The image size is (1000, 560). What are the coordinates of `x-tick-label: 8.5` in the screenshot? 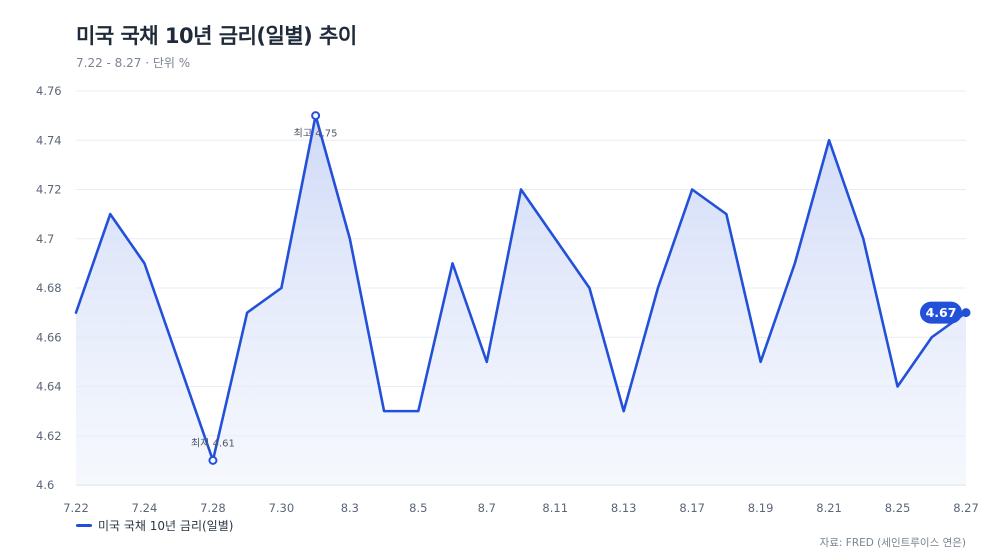 It's located at (418, 508).